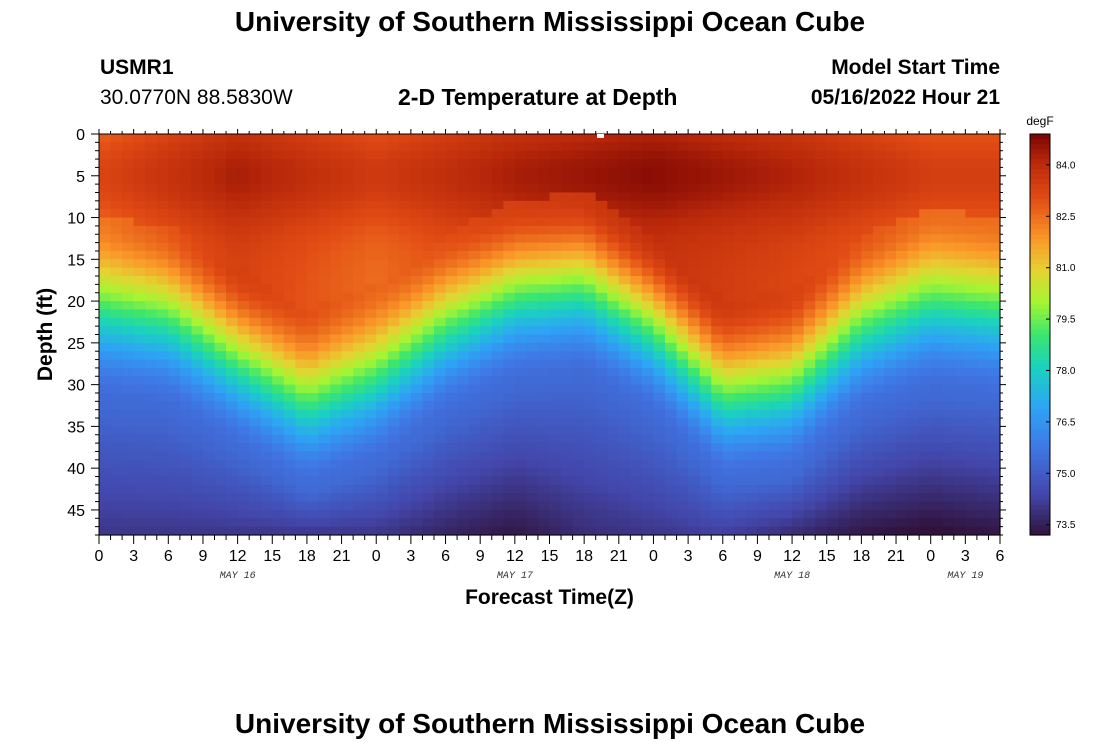 This screenshot has width=1100, height=750. I want to click on station-id: USMR1, so click(137, 67).